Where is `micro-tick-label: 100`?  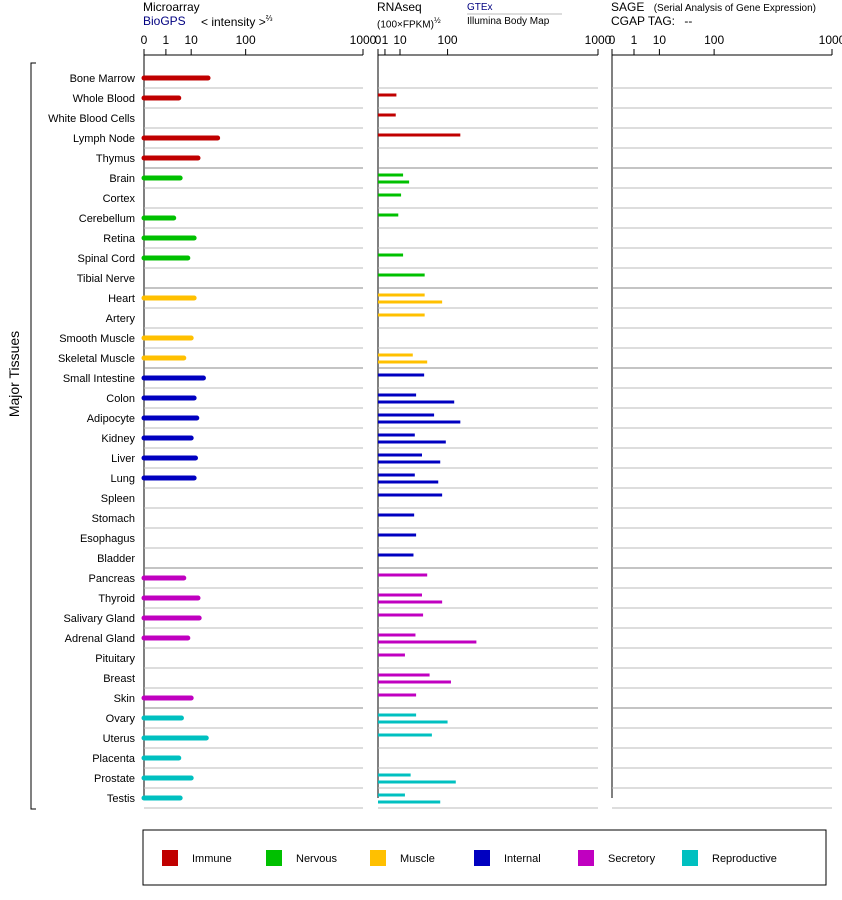 micro-tick-label: 100 is located at coordinates (246, 40).